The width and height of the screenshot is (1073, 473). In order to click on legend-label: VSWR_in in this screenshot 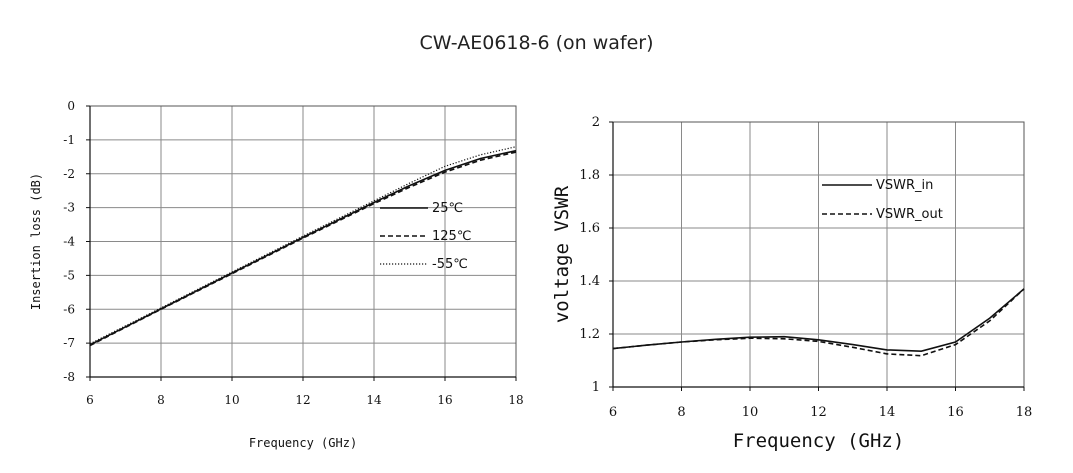, I will do `click(904, 185)`.